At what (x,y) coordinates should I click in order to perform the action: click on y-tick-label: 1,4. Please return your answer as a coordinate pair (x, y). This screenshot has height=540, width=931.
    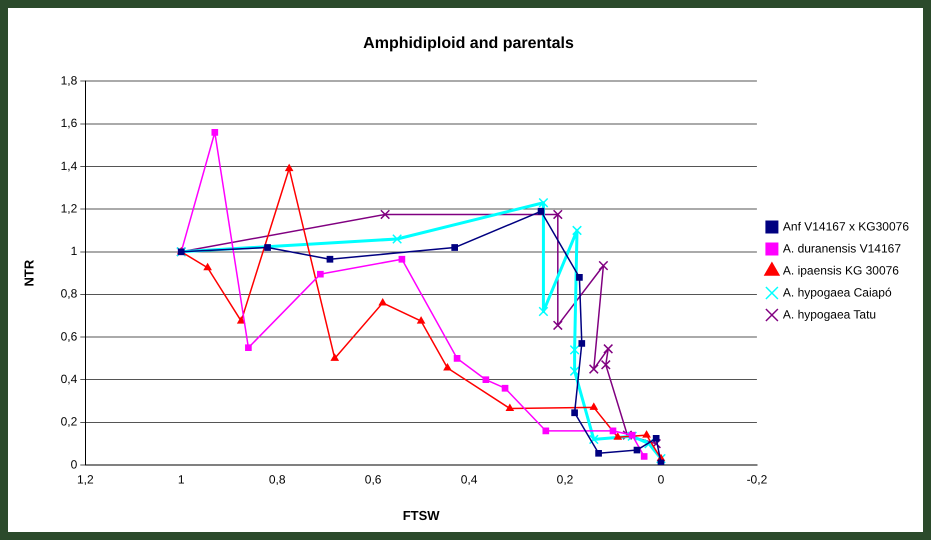
    Looking at the image, I should click on (69, 165).